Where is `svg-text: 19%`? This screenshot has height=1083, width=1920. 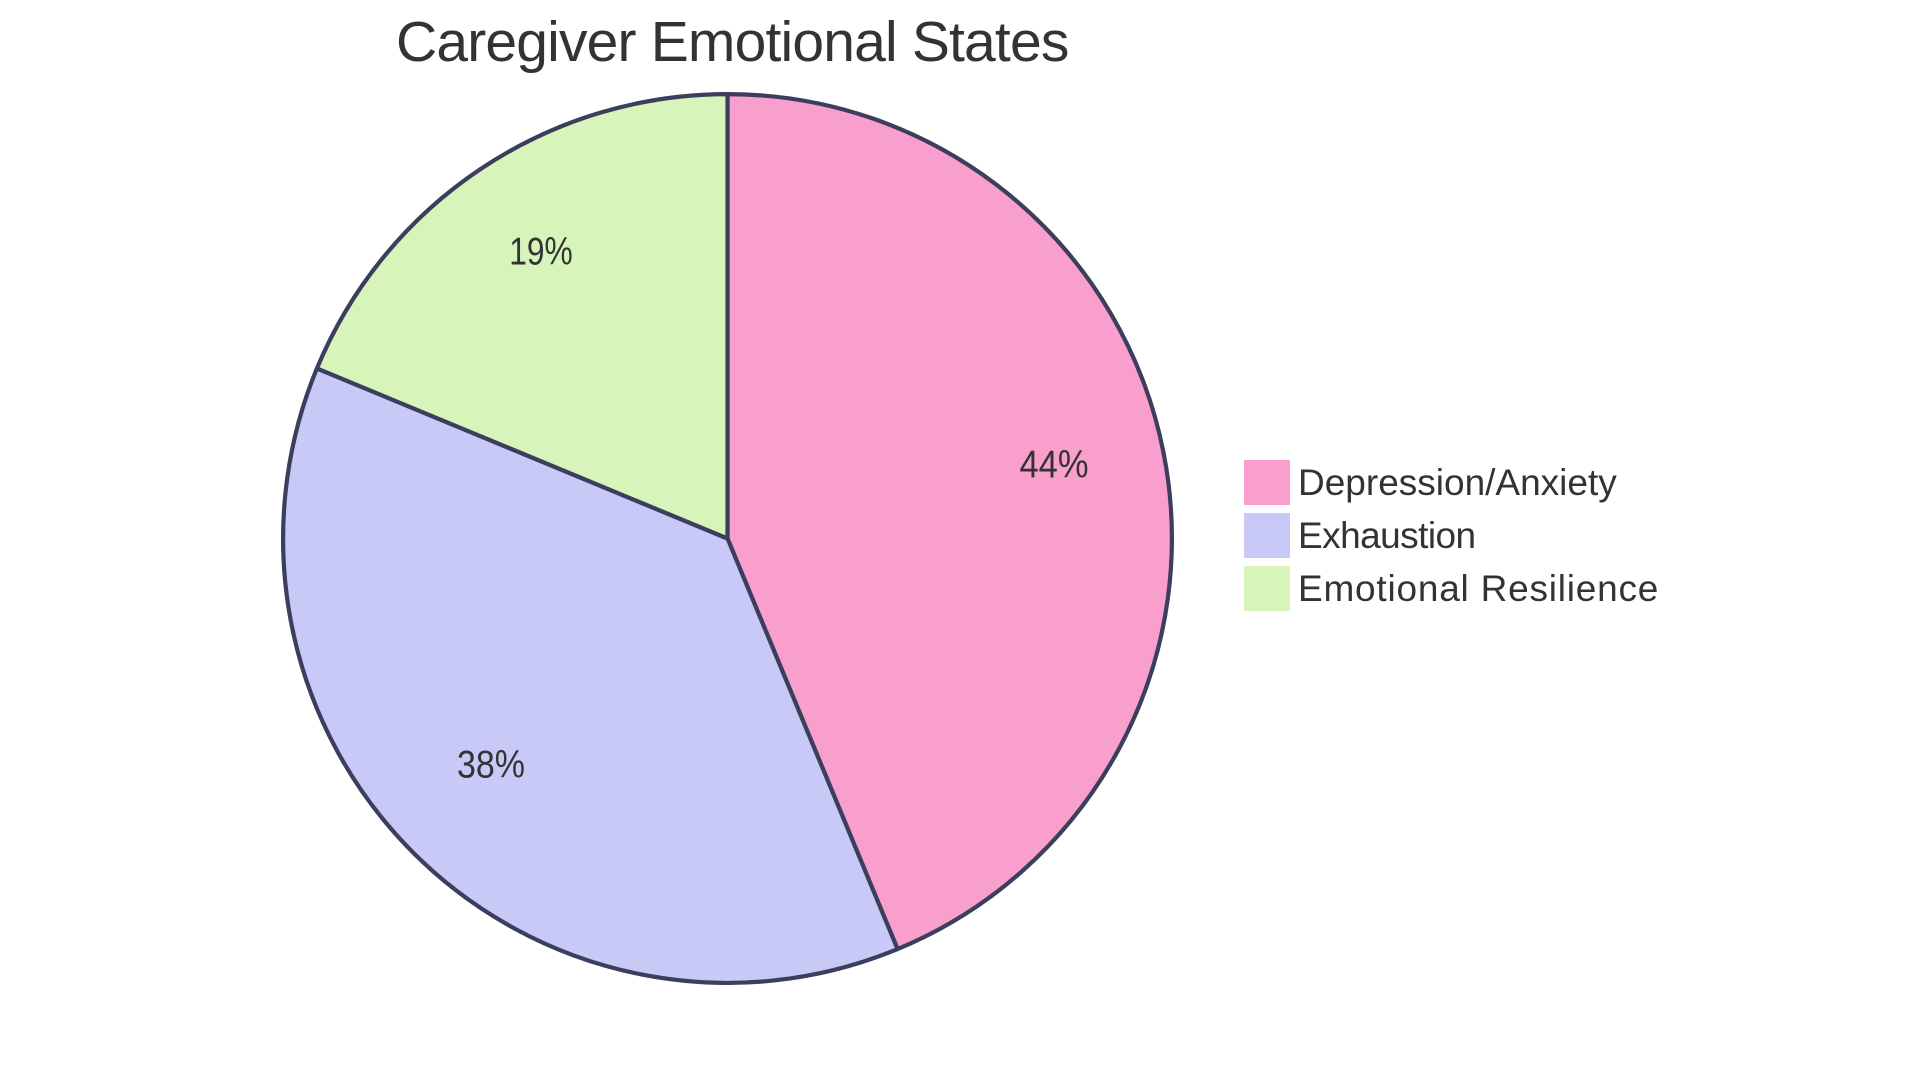 svg-text: 19% is located at coordinates (541, 251).